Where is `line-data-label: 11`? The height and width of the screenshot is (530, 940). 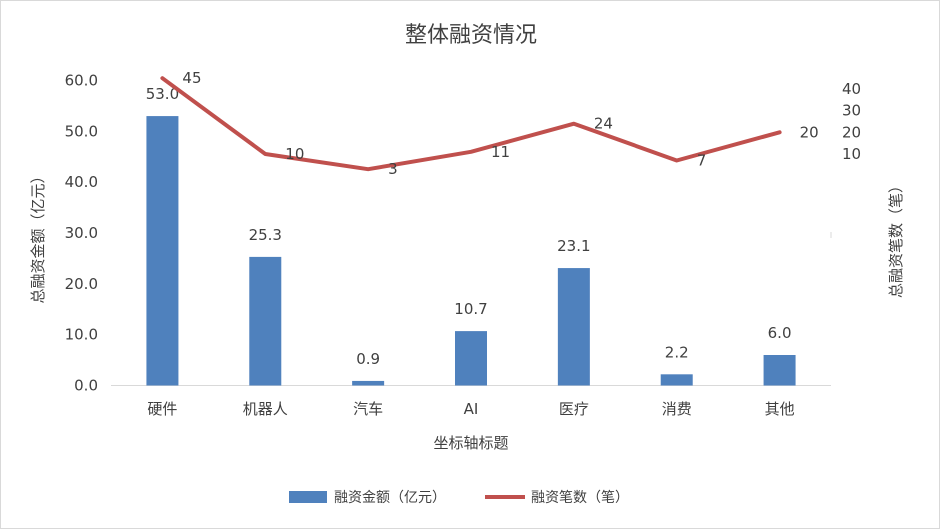 line-data-label: 11 is located at coordinates (500, 152).